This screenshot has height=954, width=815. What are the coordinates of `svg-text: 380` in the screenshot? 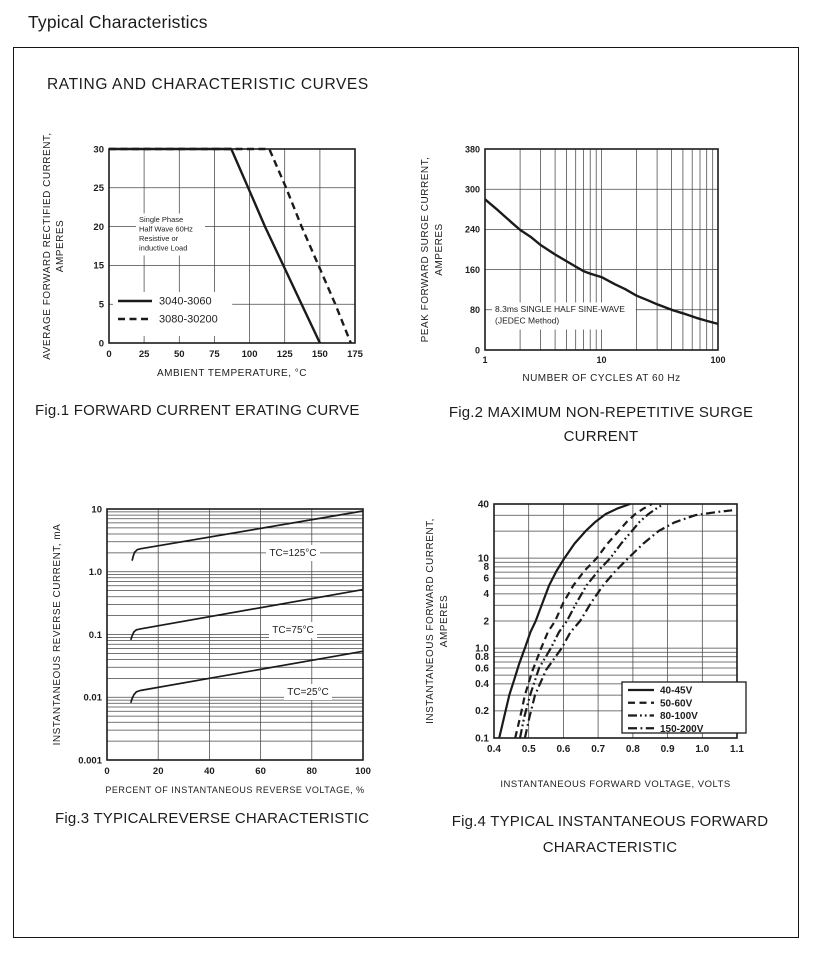 It's located at (472, 149).